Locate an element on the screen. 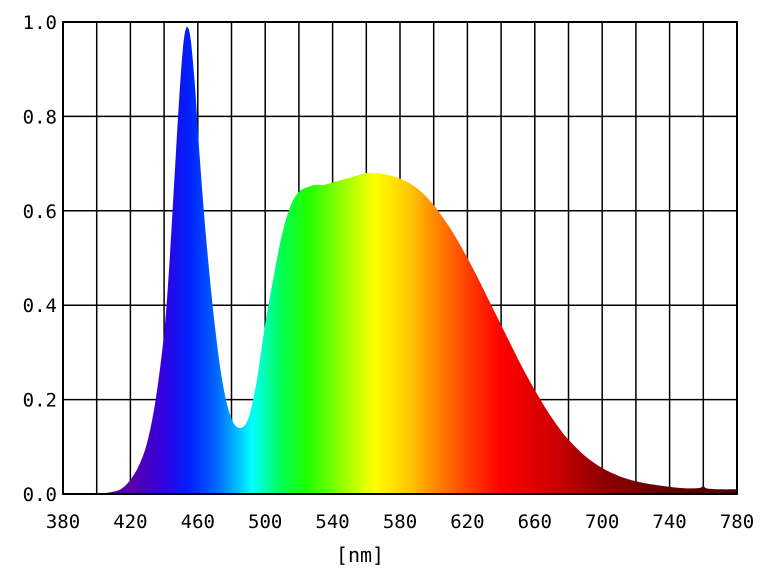  x-axis-ticks: 380 420 460 500 540 580 620 660 700 740 780 is located at coordinates (400, 522).